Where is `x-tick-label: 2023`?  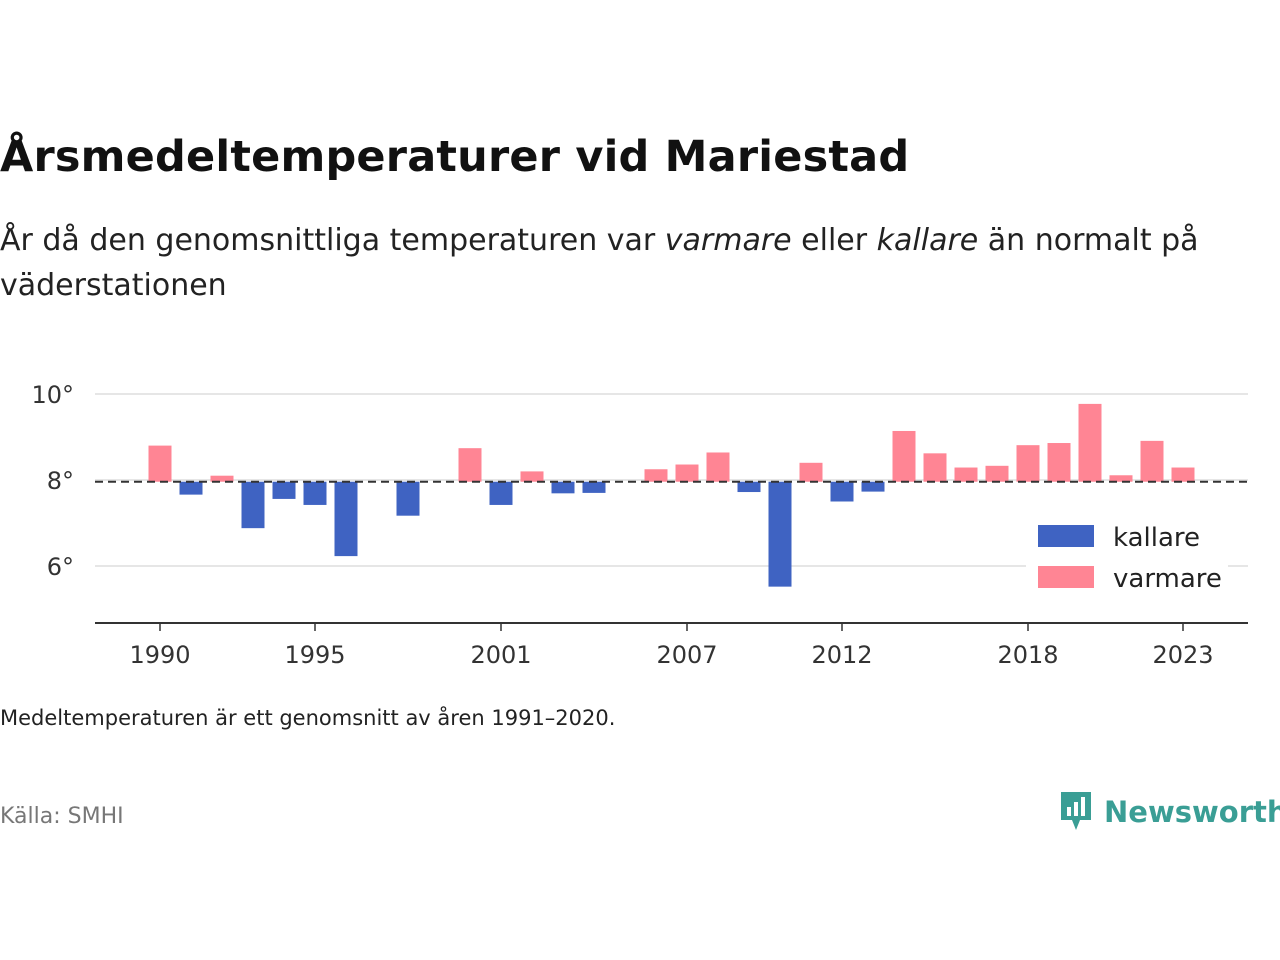 x-tick-label: 2023 is located at coordinates (1182, 655).